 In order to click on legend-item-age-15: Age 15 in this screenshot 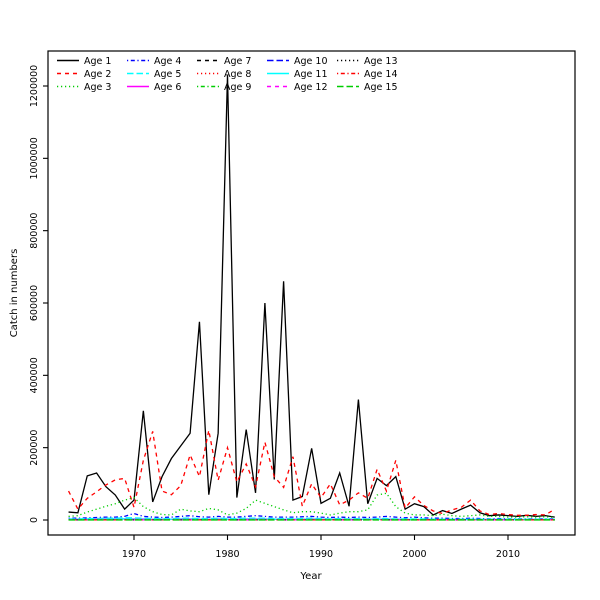, I will do `click(367, 87)`.